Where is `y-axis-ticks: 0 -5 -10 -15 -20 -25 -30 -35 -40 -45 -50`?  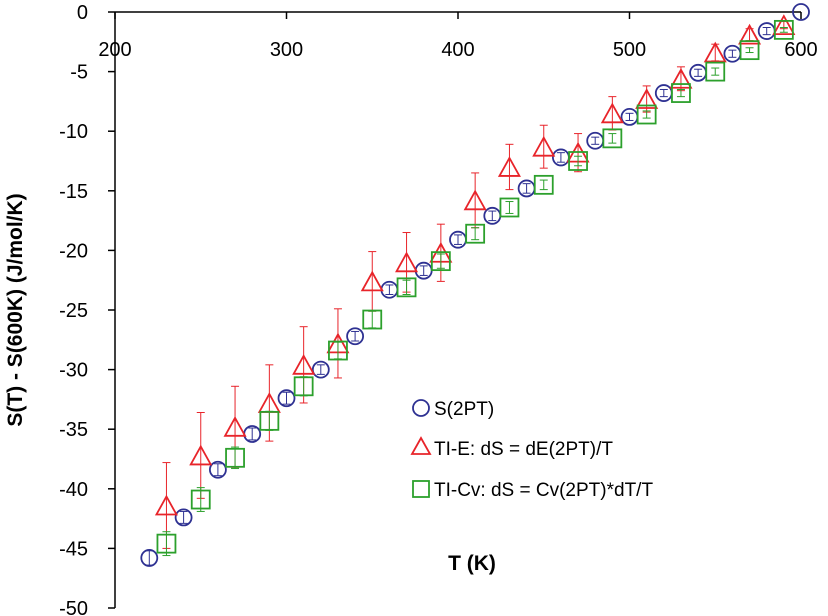 y-axis-ticks: 0 -5 -10 -15 -20 -25 -30 -35 -40 -45 -50 is located at coordinates (87, 309).